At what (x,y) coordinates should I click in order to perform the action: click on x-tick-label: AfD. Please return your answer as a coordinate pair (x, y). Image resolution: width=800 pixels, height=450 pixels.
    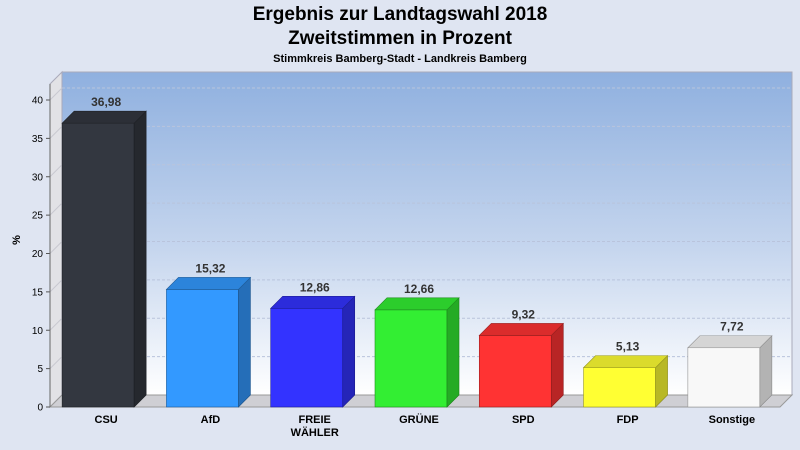
    Looking at the image, I should click on (211, 420).